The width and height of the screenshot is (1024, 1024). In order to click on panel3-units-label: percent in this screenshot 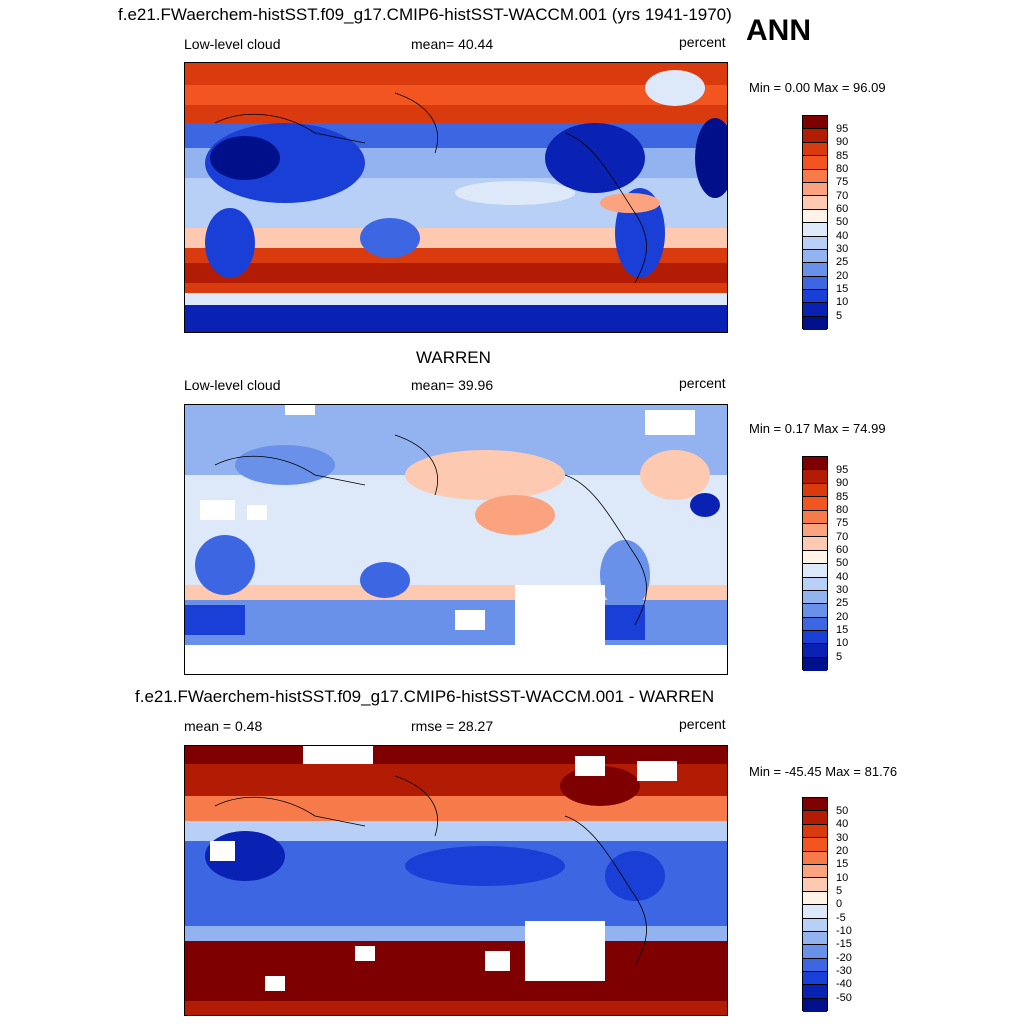, I will do `click(702, 724)`.